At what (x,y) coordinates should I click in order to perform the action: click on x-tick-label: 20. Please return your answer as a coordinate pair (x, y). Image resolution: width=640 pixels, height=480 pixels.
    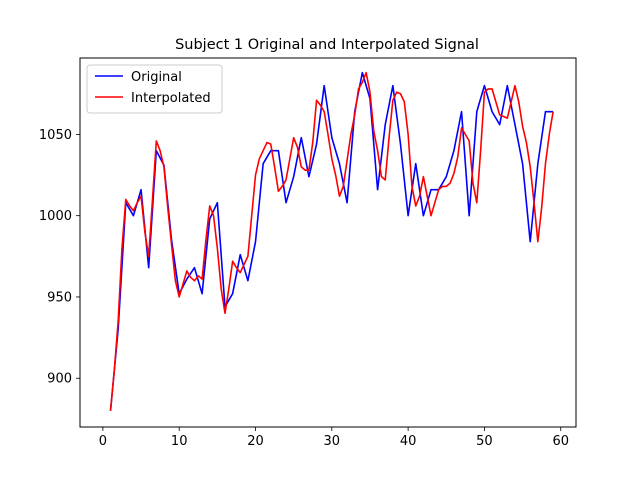
    Looking at the image, I should click on (255, 441).